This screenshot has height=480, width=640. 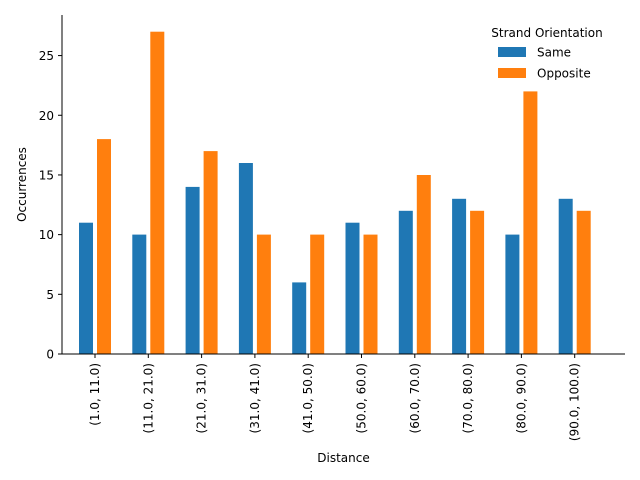 What do you see at coordinates (343, 458) in the screenshot?
I see `x-axis-label: Distance` at bounding box center [343, 458].